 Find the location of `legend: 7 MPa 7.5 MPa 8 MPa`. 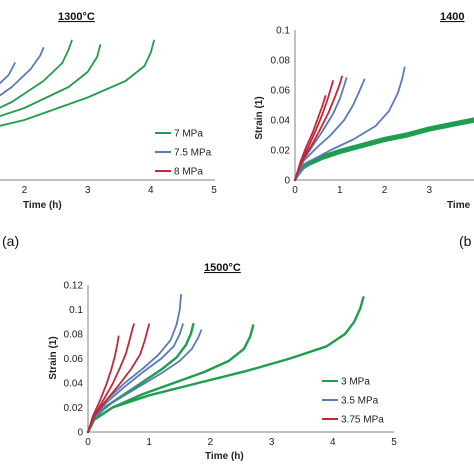

legend: 7 MPa 7.5 MPa 8 MPa is located at coordinates (183, 153).